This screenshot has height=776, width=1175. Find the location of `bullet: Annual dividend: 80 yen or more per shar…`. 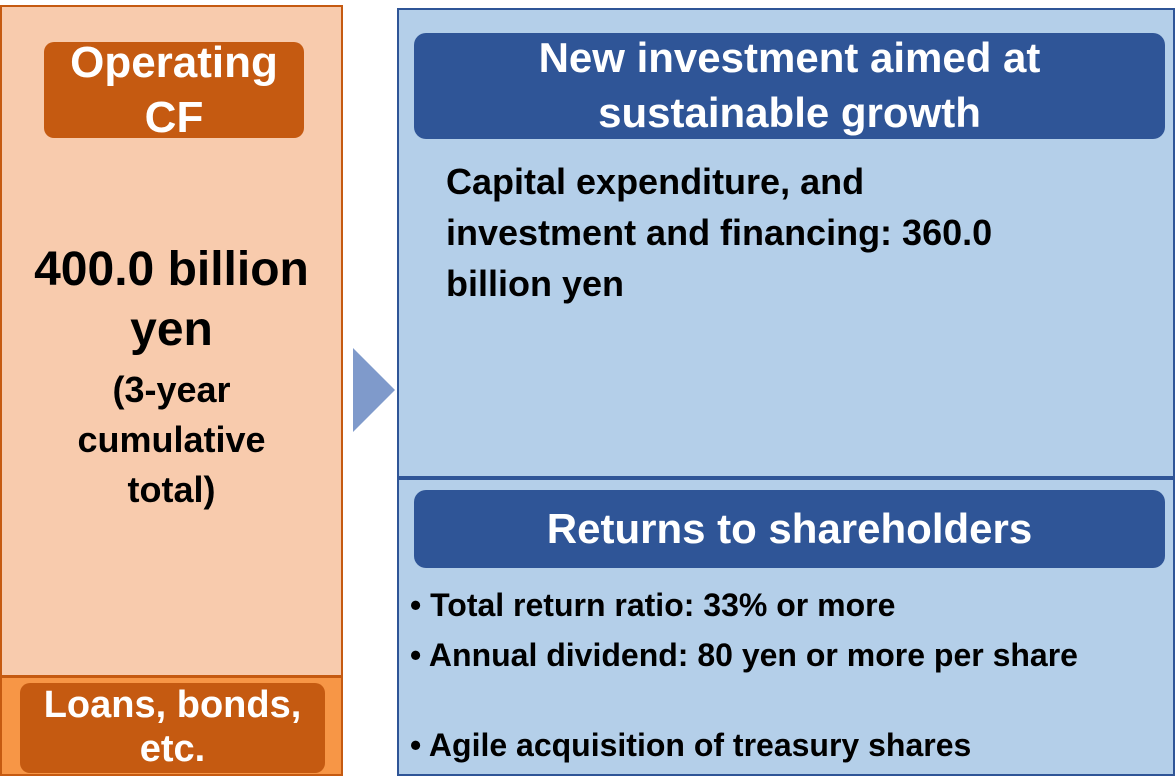

bullet: Annual dividend: 80 yen or more per shar… is located at coordinates (766, 655).